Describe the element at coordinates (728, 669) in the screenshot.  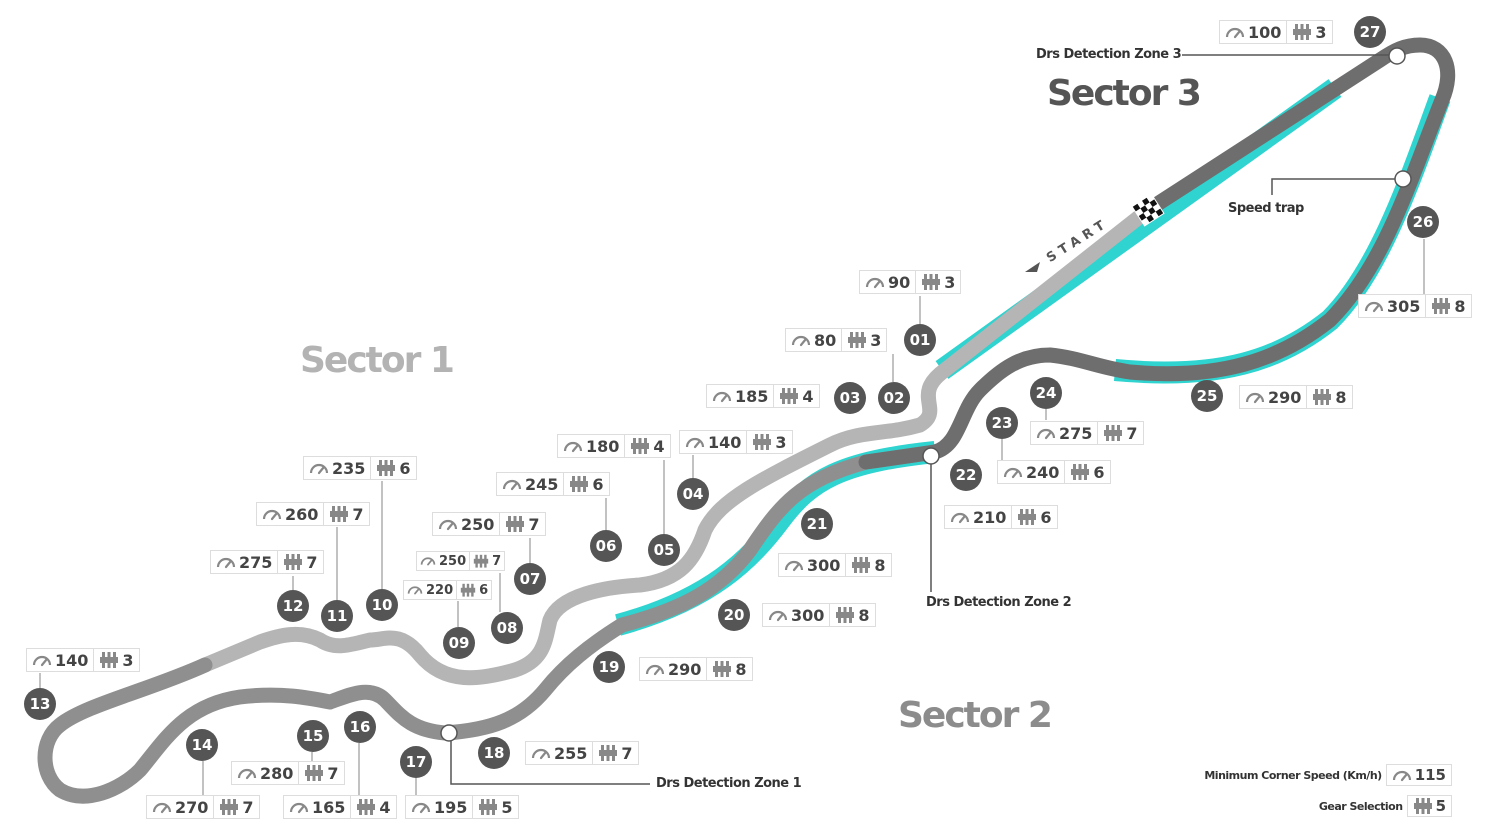
I see `corner-gear: 8` at that location.